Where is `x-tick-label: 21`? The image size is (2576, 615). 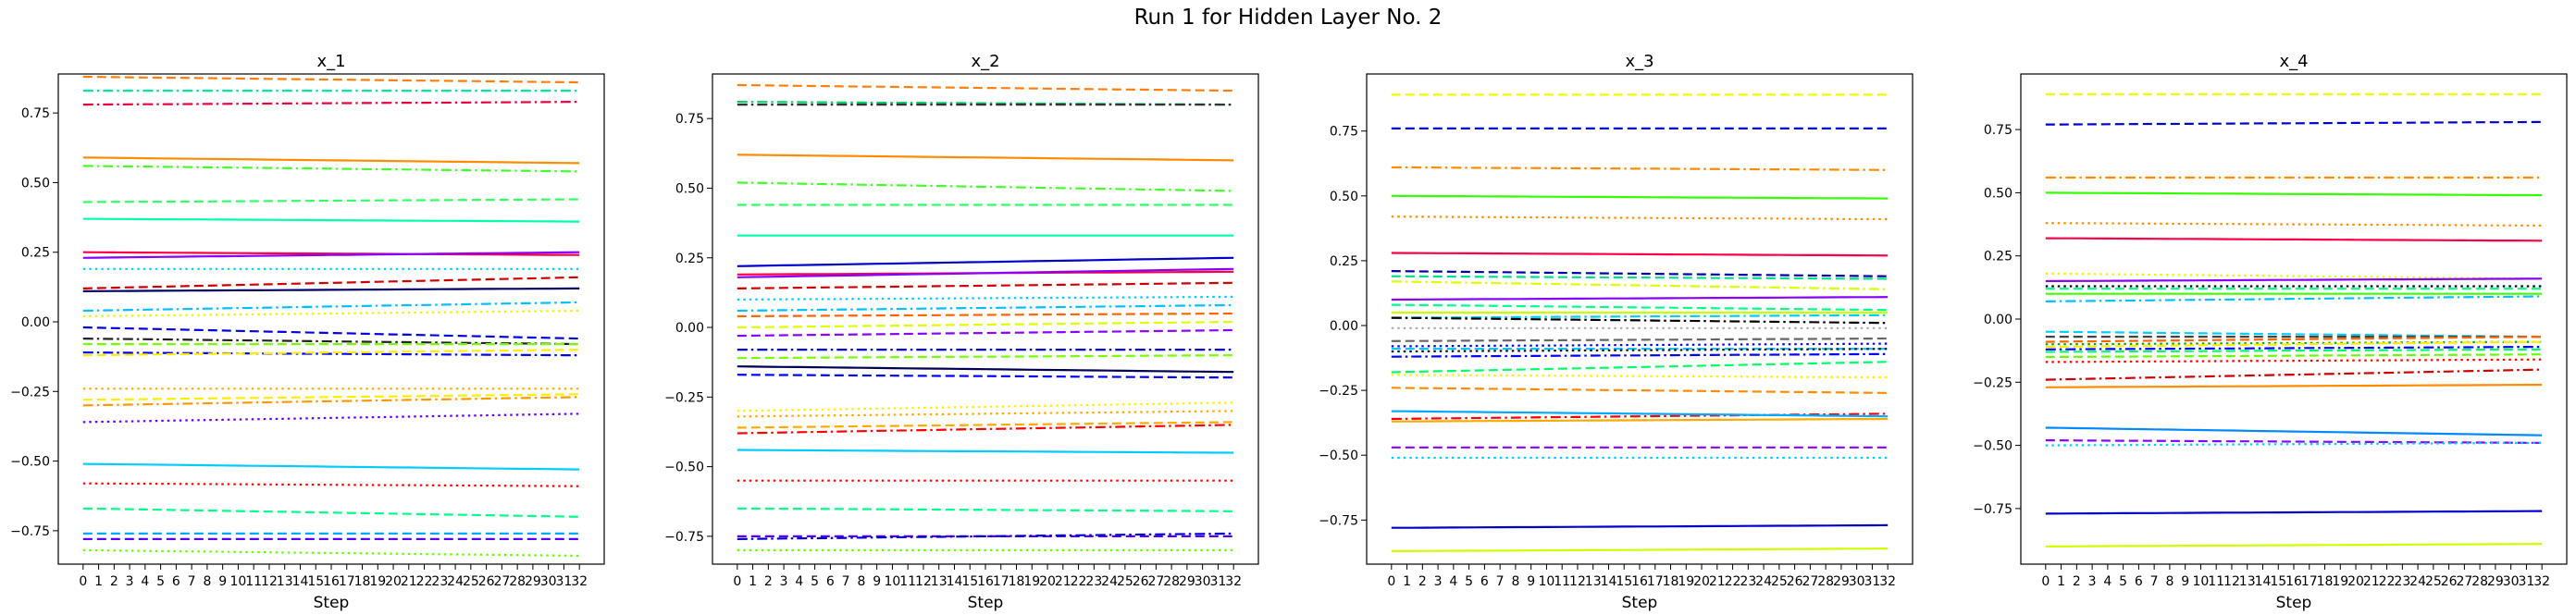
x-tick-label: 21 is located at coordinates (1063, 581).